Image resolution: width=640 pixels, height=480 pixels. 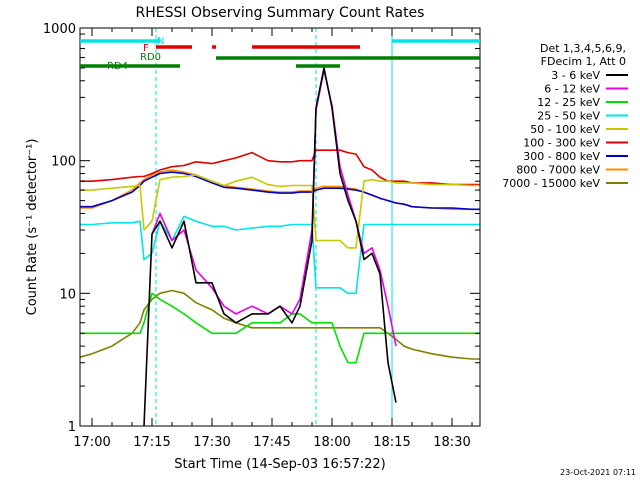 I want to click on chart-title: RHESSI Observing Summary Count Rates, so click(x=280, y=13).